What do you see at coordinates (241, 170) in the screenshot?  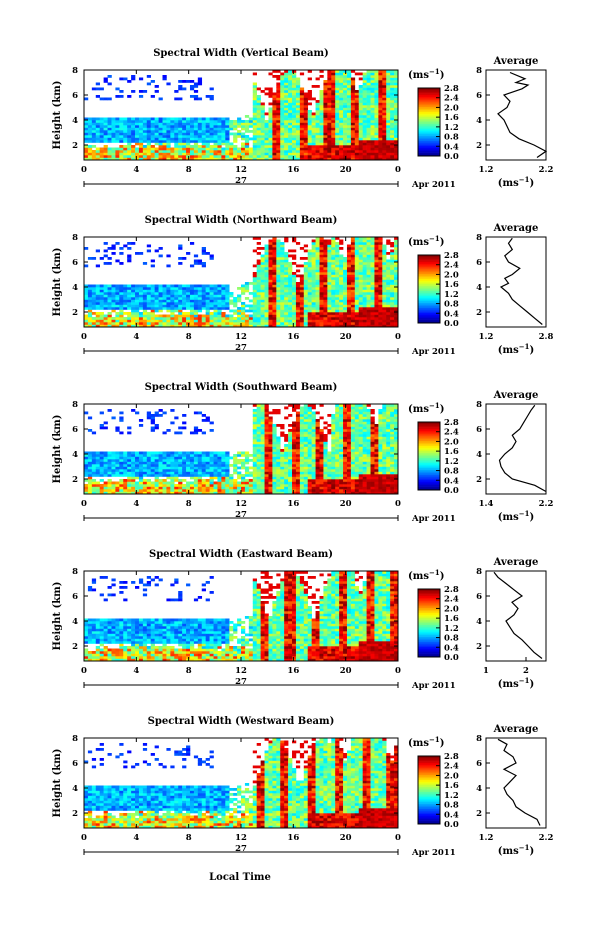 I see `x-tick-label: 12` at bounding box center [241, 170].